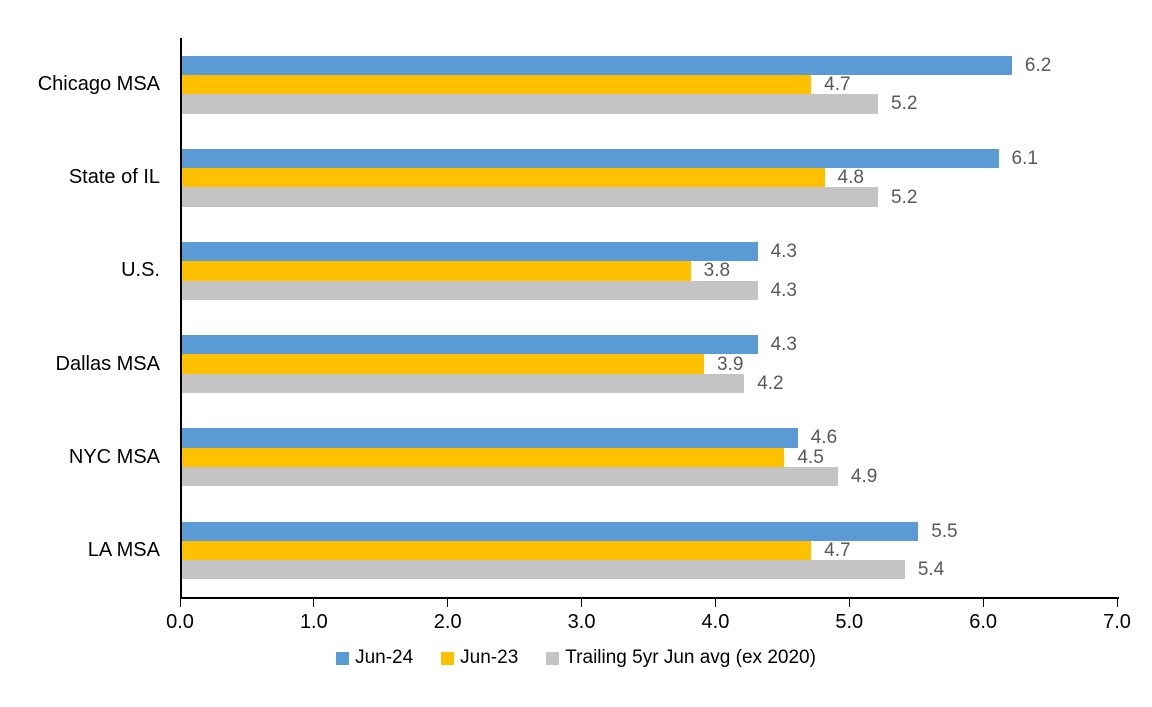 This screenshot has height=707, width=1152. Describe the element at coordinates (123, 549) in the screenshot. I see `category-label-la-msa: LA MSA` at that location.